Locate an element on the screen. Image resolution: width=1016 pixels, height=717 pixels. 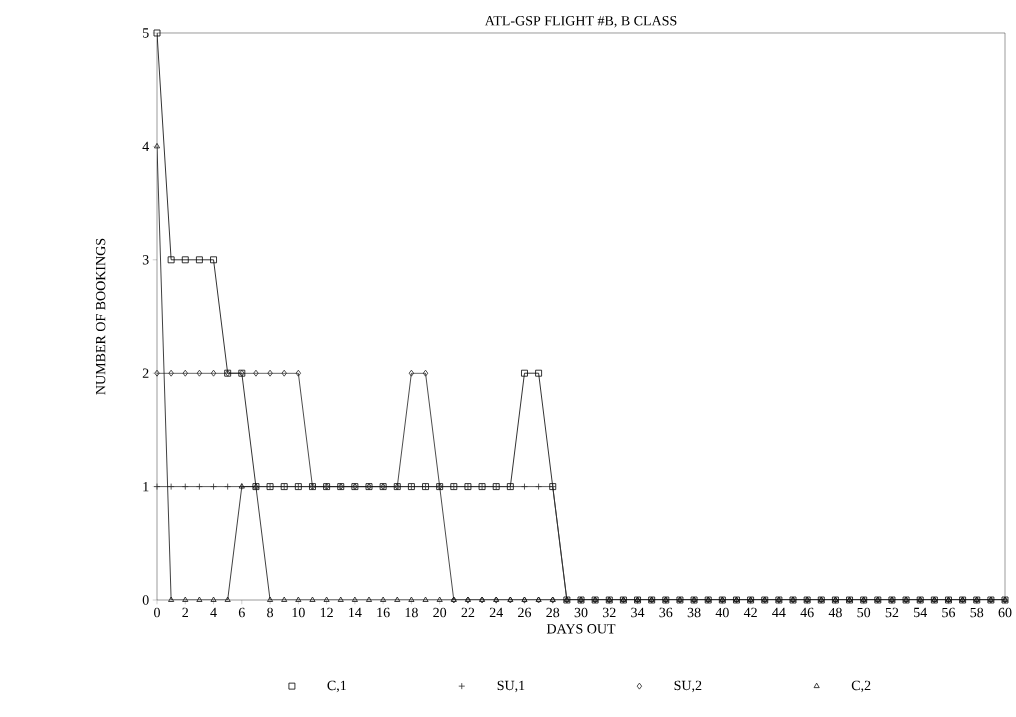
x-tick-label: 4 is located at coordinates (213, 612).